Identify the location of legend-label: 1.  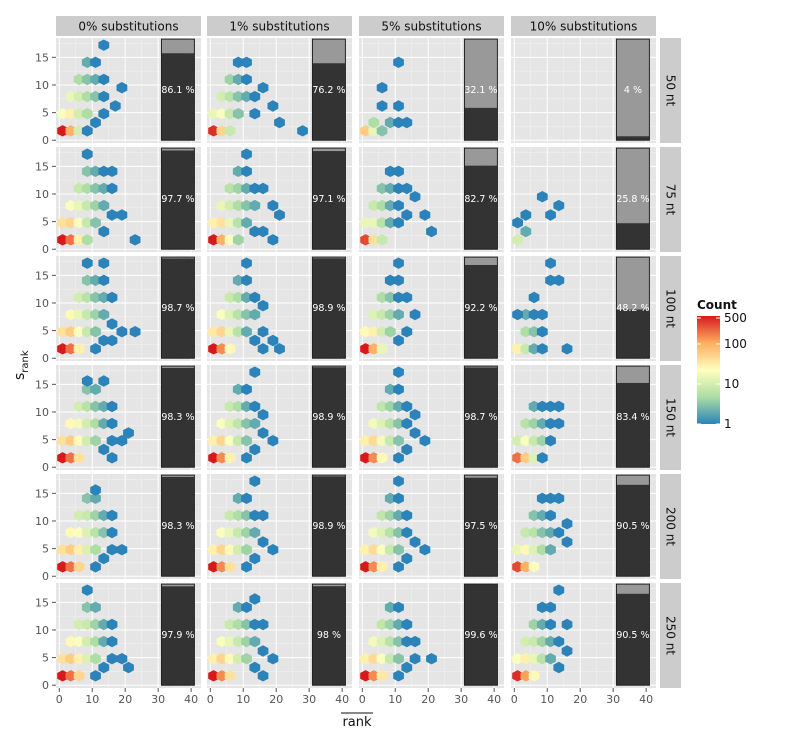
(728, 424).